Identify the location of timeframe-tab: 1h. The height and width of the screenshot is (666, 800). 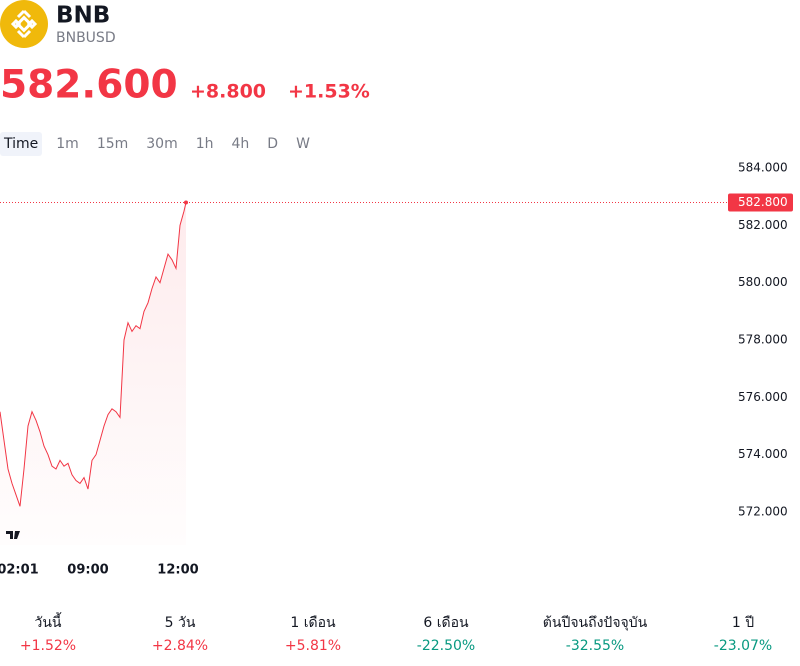
(205, 144).